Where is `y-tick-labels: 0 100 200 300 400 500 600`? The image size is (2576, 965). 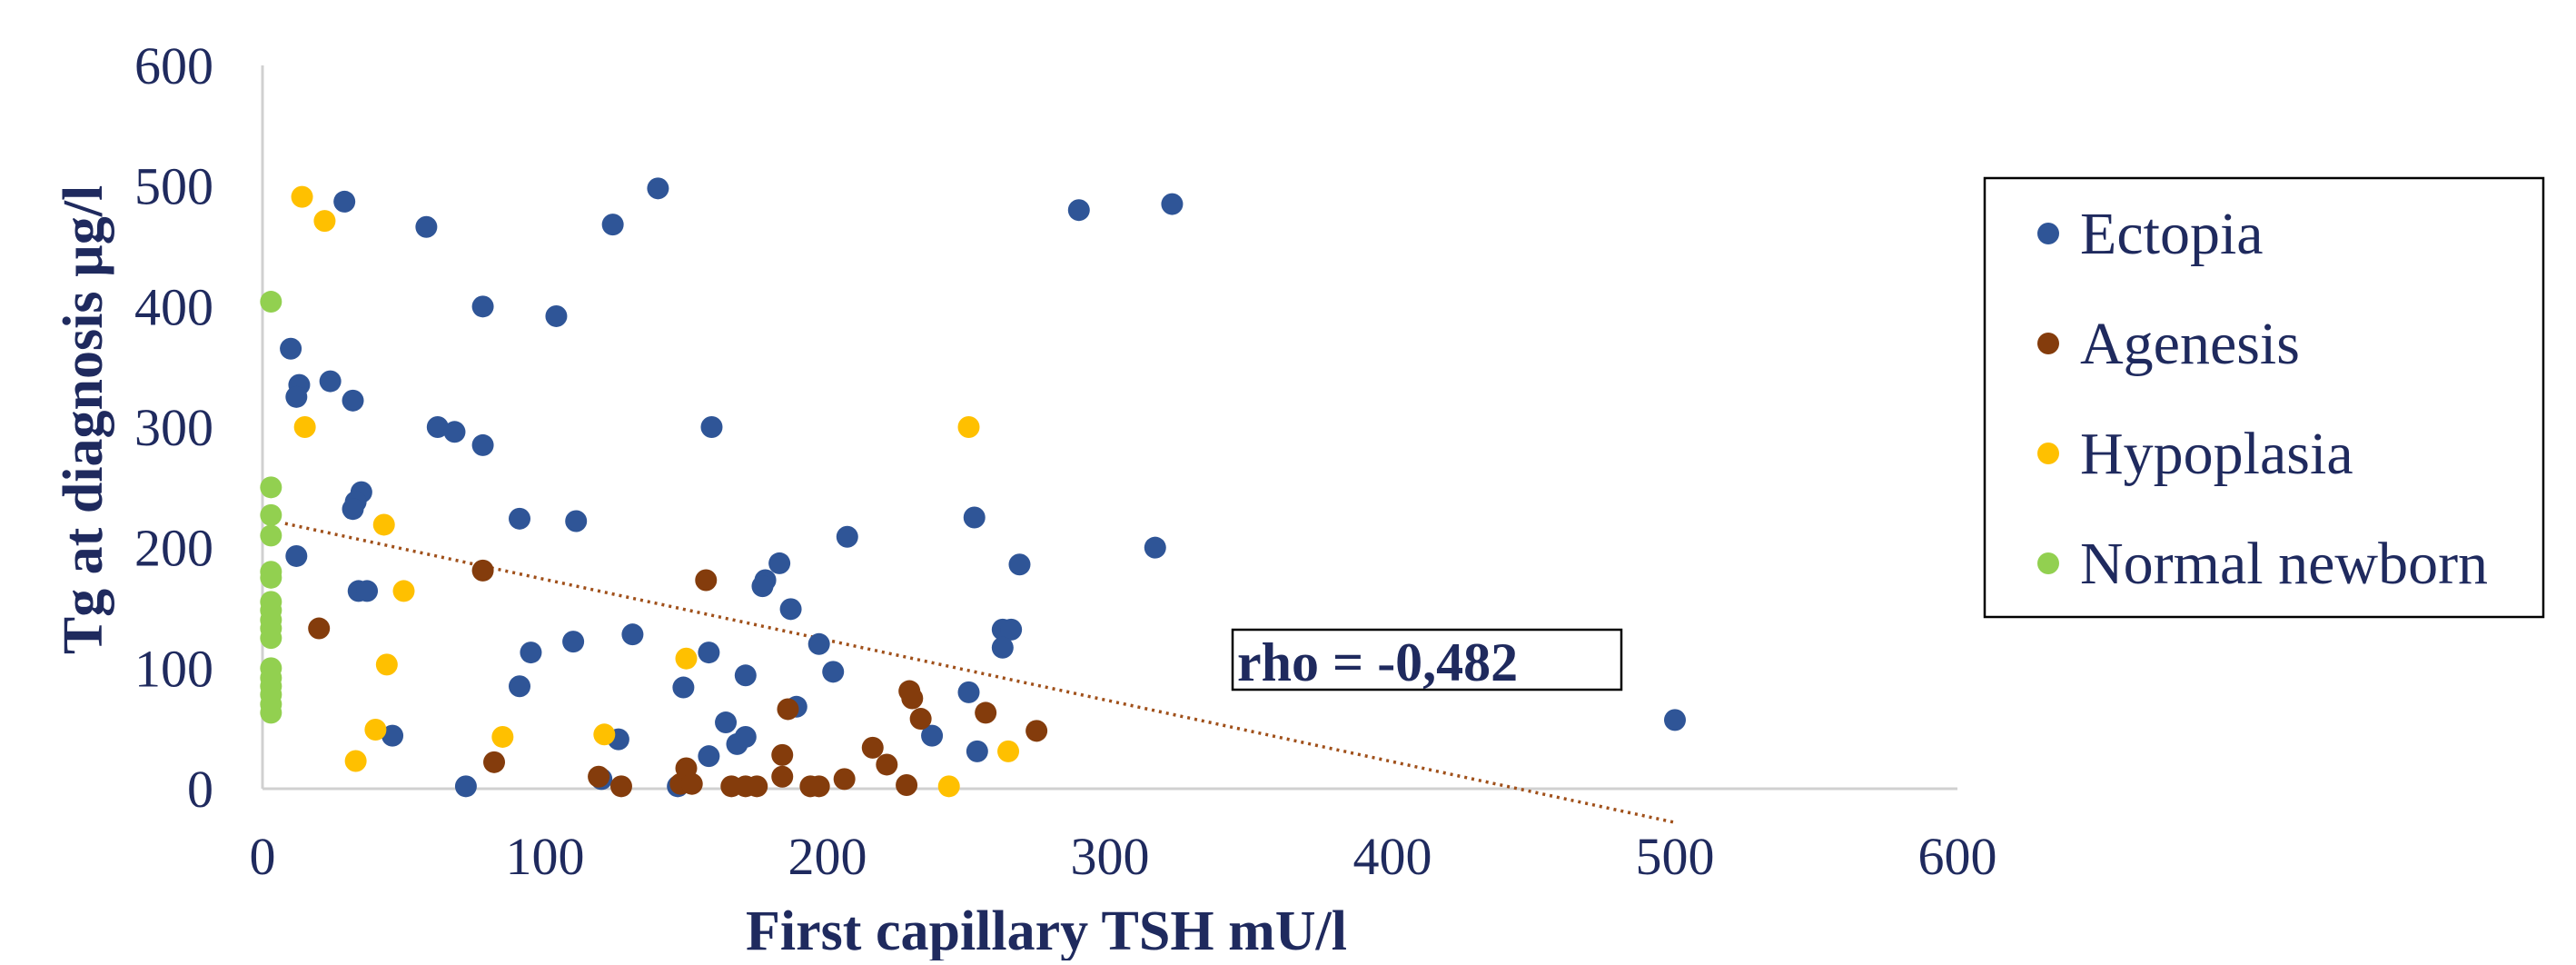
y-tick-labels: 0 100 200 300 400 500 600 is located at coordinates (173, 428).